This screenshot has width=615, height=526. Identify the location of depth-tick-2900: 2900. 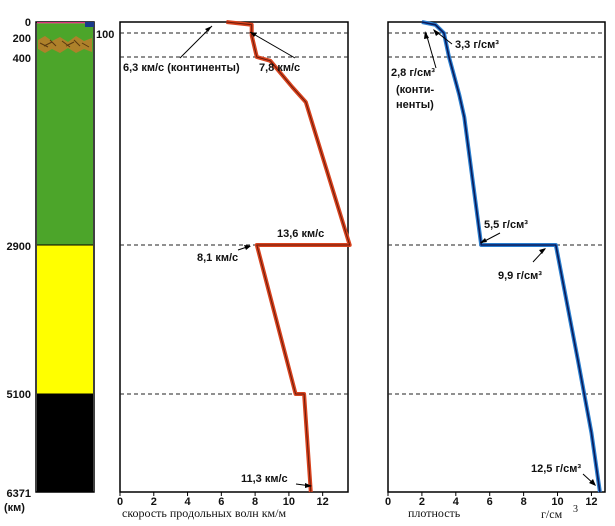
(19, 247).